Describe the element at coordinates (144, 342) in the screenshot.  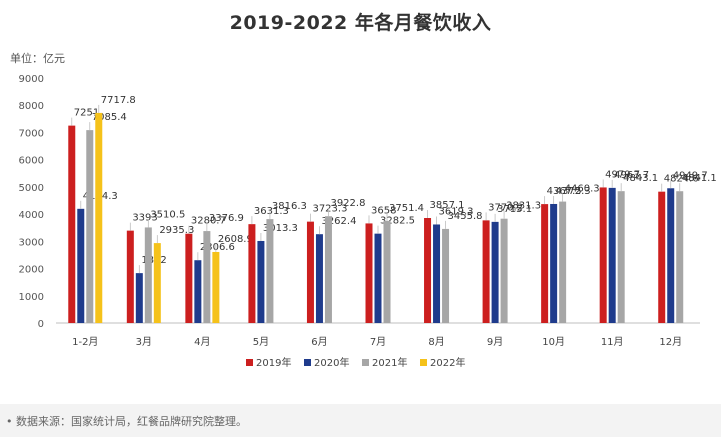
I see `x-category-label: 3月` at that location.